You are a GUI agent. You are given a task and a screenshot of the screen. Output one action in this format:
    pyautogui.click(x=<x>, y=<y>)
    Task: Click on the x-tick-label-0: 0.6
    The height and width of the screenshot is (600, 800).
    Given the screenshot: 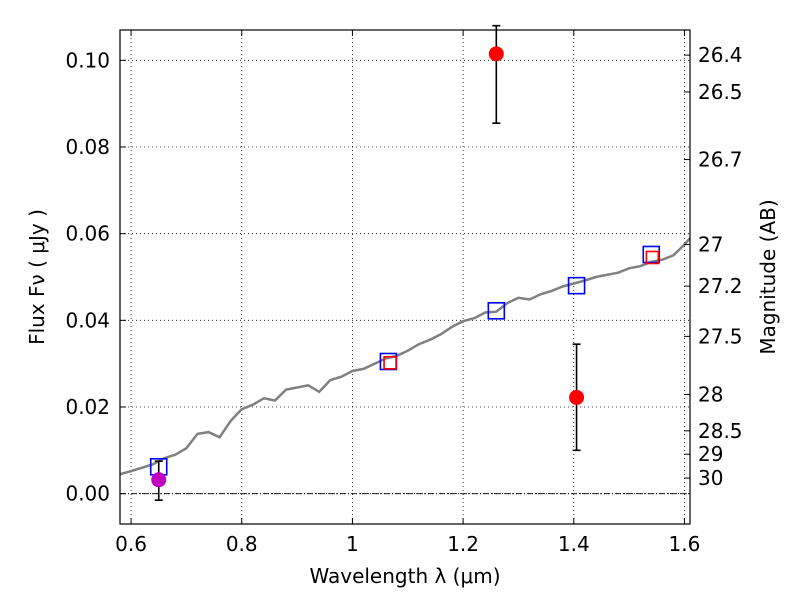 What is the action you would take?
    pyautogui.click(x=131, y=544)
    